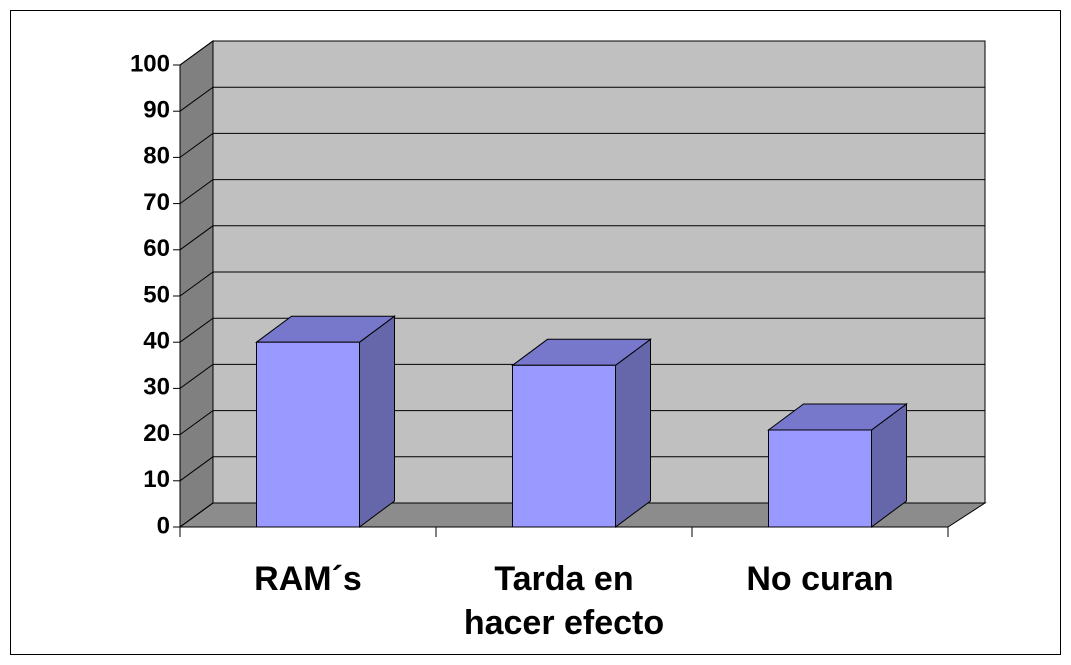 This screenshot has height=665, width=1071. I want to click on y-tick-label: 10, so click(156, 479).